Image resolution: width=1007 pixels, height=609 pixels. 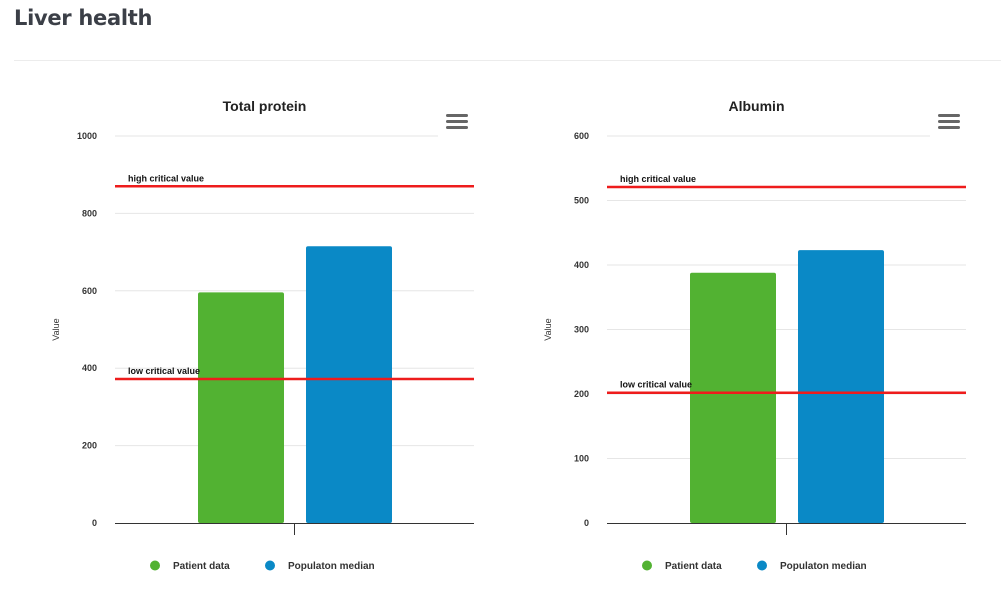 What do you see at coordinates (87, 136) in the screenshot?
I see `y-tick-label: 1000` at bounding box center [87, 136].